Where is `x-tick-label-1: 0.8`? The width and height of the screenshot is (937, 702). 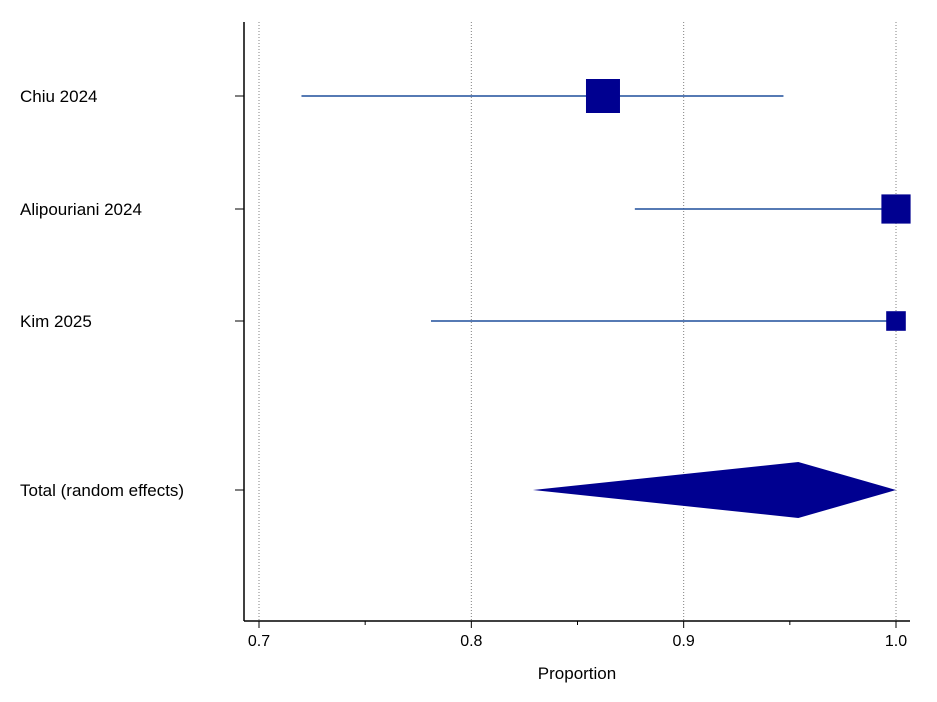
x-tick-label-1: 0.8 is located at coordinates (471, 641).